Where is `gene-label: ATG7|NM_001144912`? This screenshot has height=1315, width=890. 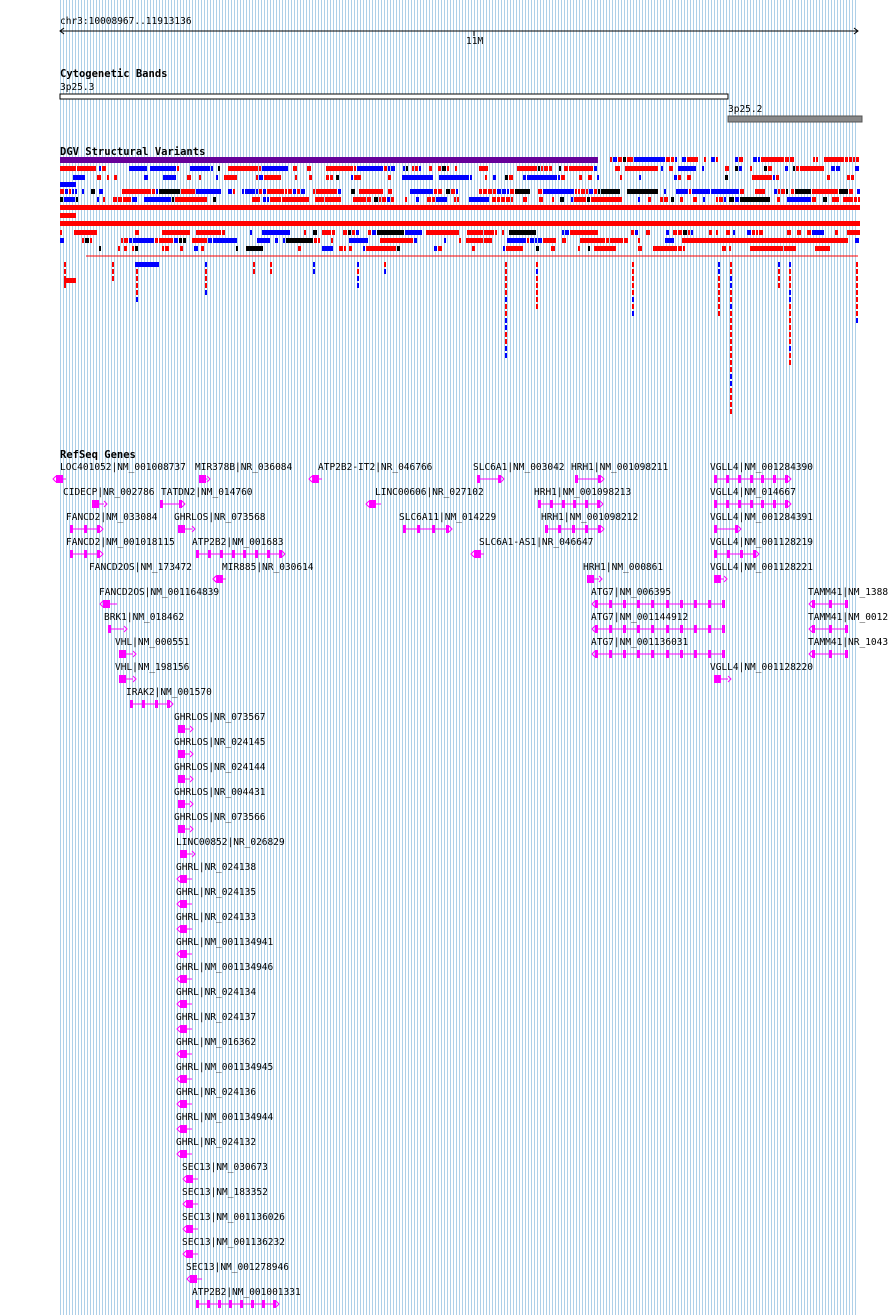
gene-label: ATG7|NM_001144912 is located at coordinates (639, 617).